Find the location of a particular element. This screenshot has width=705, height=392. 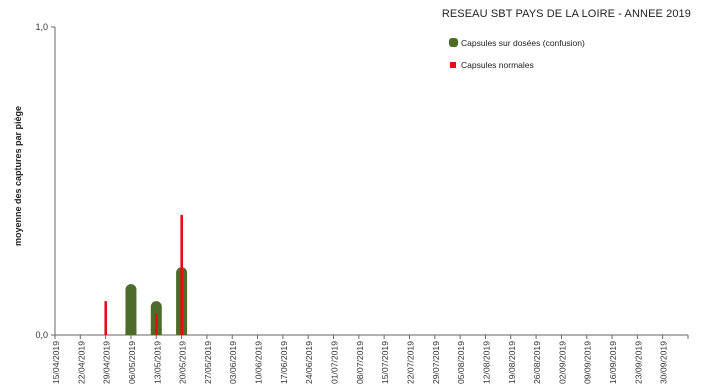

x-tick-label: 09/09/2019 is located at coordinates (588, 362).